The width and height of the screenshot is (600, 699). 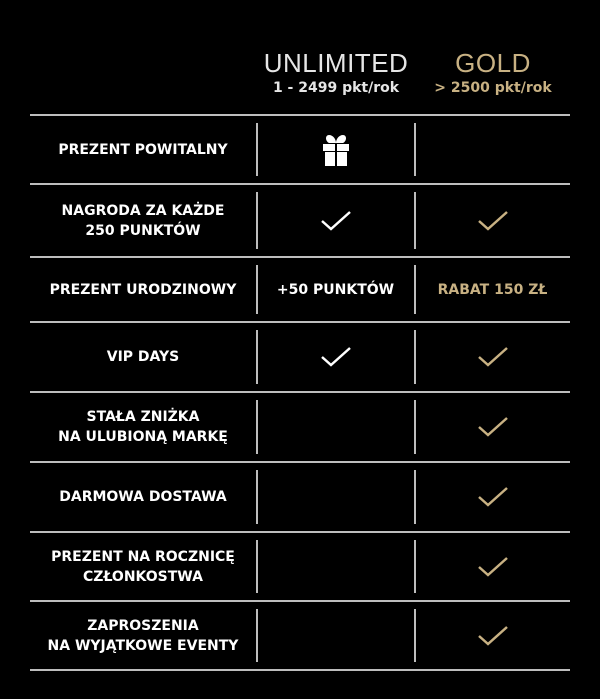 What do you see at coordinates (143, 566) in the screenshot?
I see `benefit-label: PREZENT NA ROCZNICĘ CZŁONKOSTWA` at bounding box center [143, 566].